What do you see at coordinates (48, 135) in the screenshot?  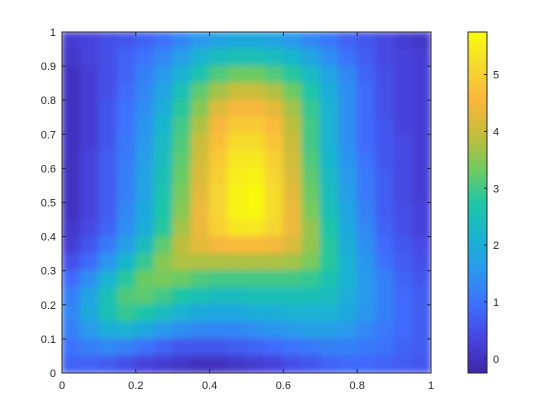 I see `y-tick-label: 0.7` at bounding box center [48, 135].